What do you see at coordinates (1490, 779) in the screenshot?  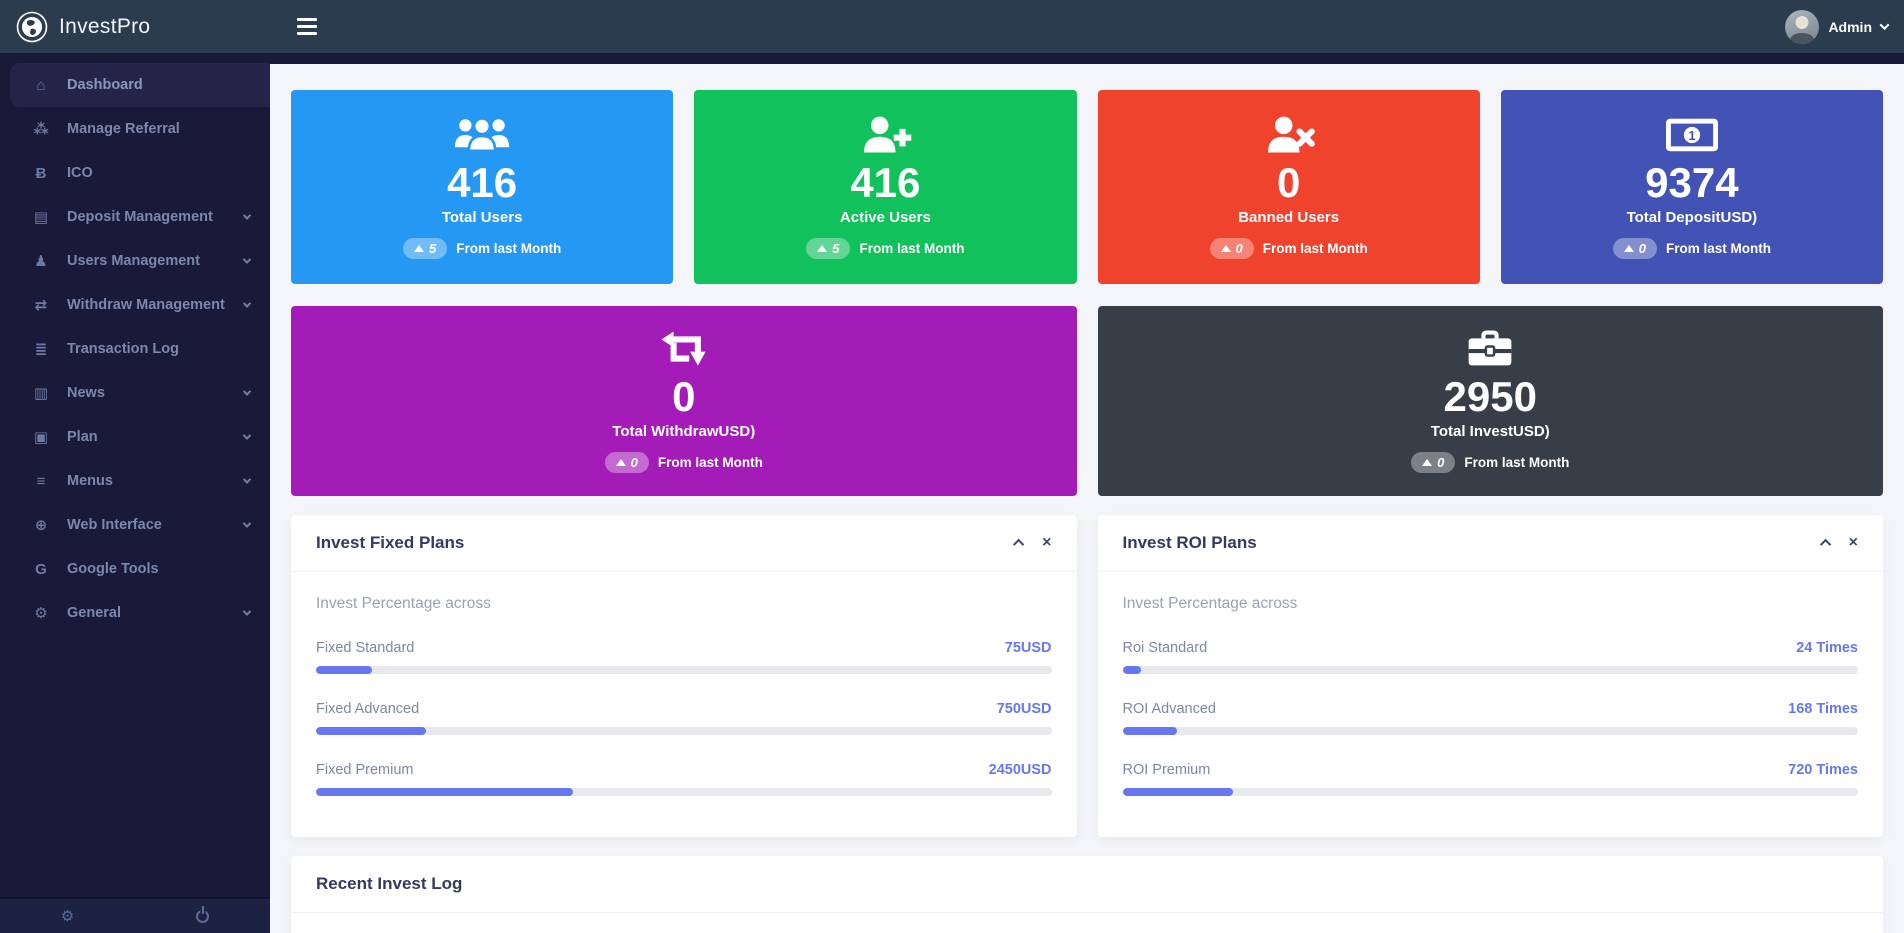 I see `plan-row: ROI Premium 720 Times` at bounding box center [1490, 779].